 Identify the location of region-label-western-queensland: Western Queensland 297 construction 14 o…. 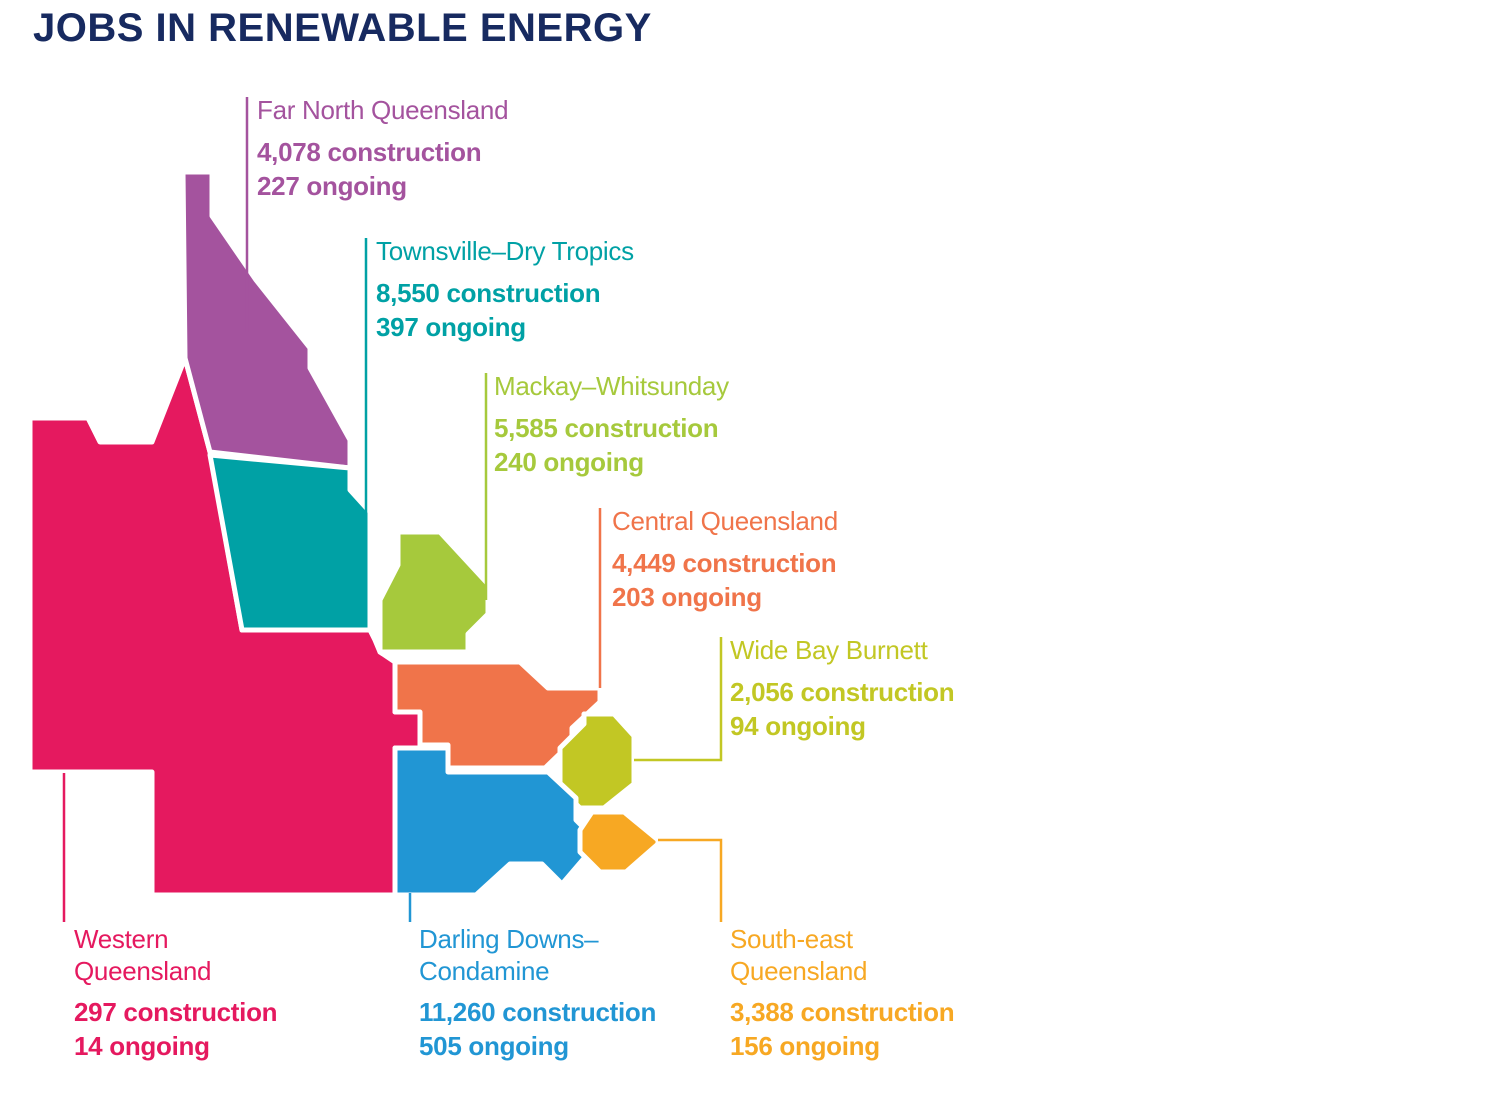
(176, 994).